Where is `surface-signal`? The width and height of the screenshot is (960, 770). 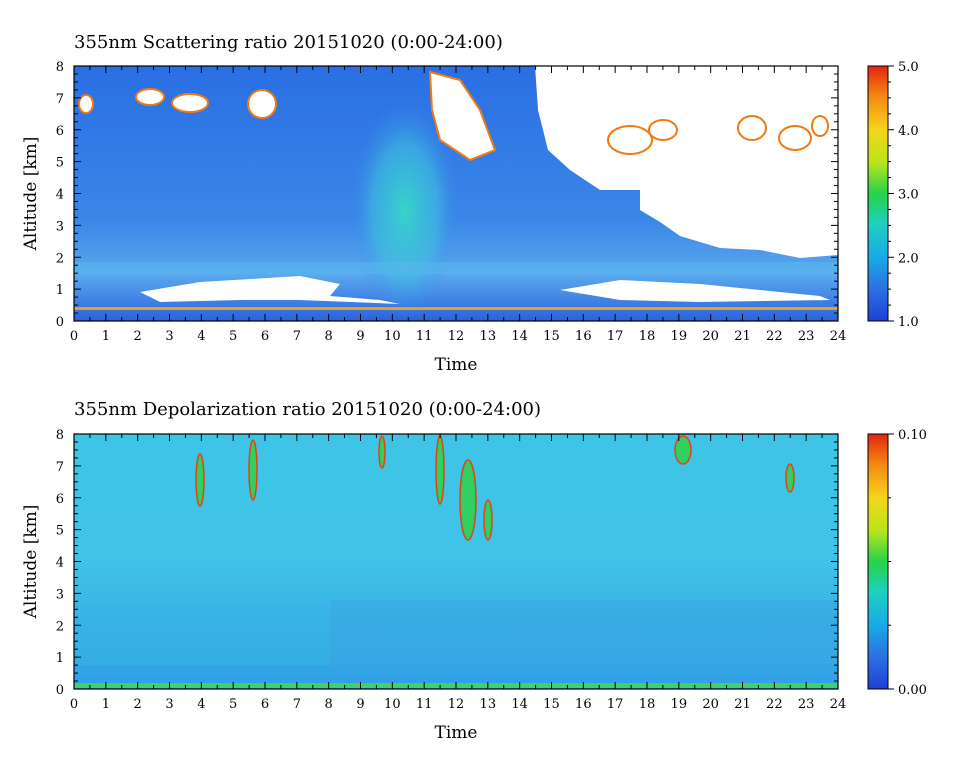 surface-signal is located at coordinates (456, 308).